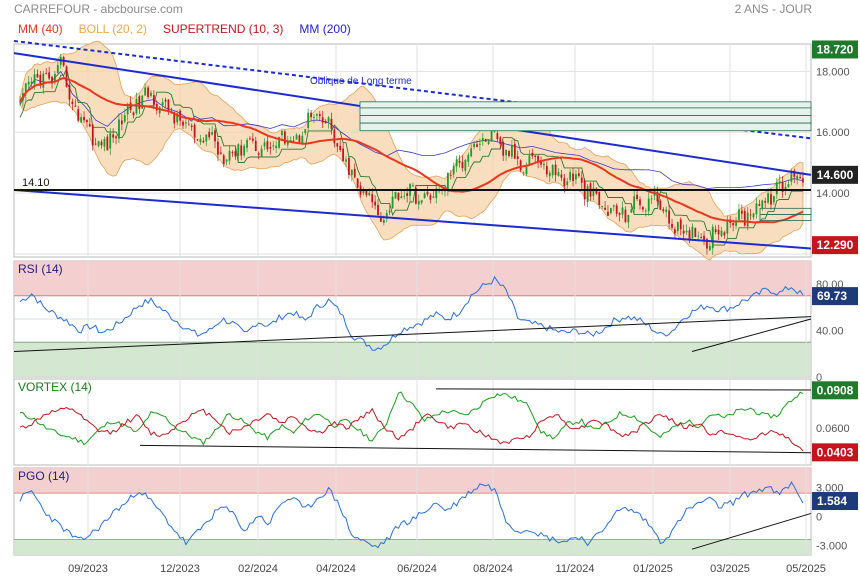 The image size is (860, 580). Describe the element at coordinates (833, 72) in the screenshot. I see `y-tick-label: 18.000` at that location.